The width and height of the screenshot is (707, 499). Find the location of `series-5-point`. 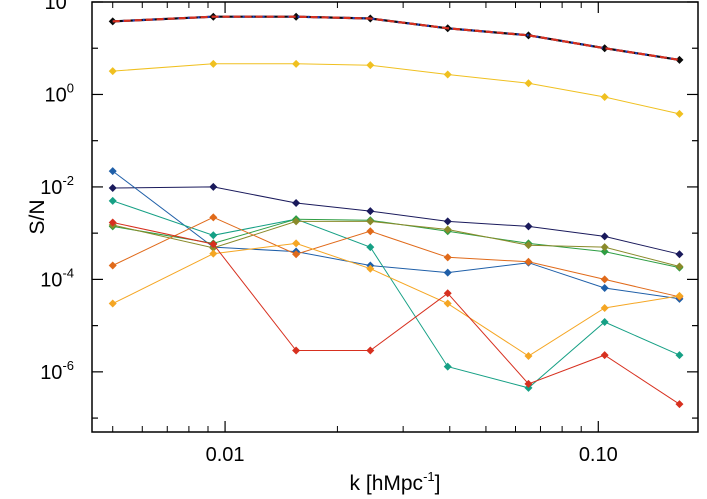

series-5-point is located at coordinates (604, 251).